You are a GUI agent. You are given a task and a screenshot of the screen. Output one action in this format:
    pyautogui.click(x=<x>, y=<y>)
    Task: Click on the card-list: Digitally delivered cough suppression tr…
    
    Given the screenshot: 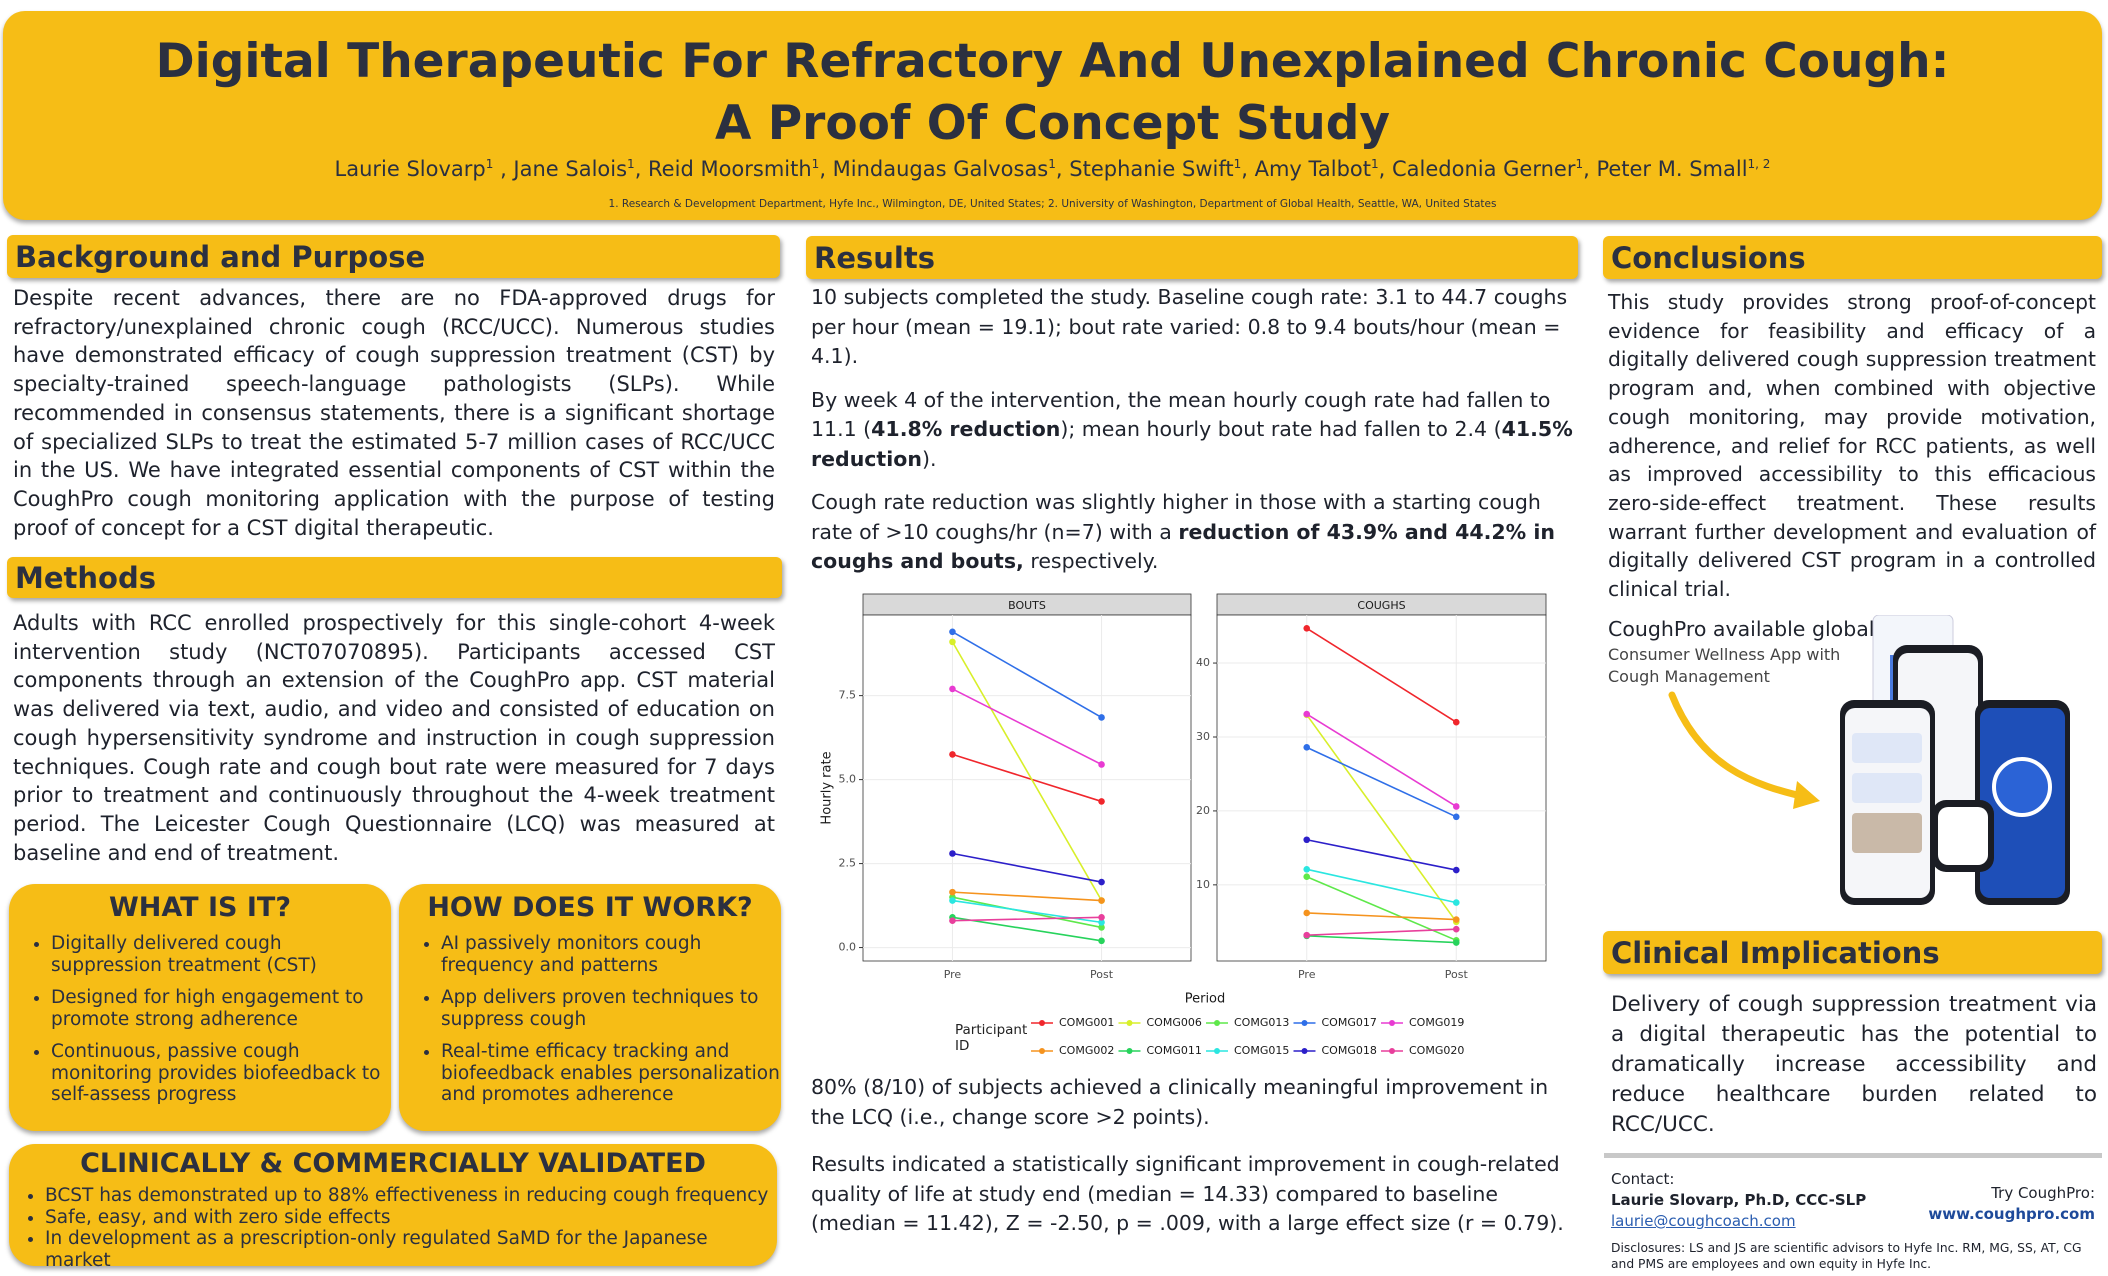 What is the action you would take?
    pyautogui.click(x=200, y=1019)
    